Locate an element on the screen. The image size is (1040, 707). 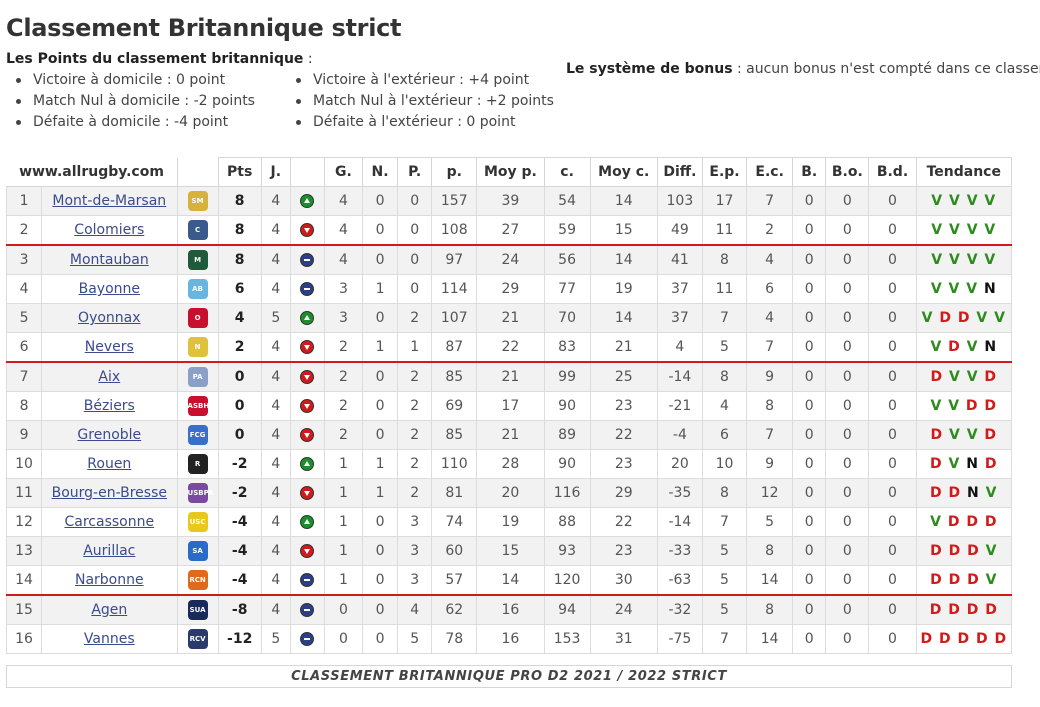
team-logo-text: ASBH is located at coordinates (198, 406).